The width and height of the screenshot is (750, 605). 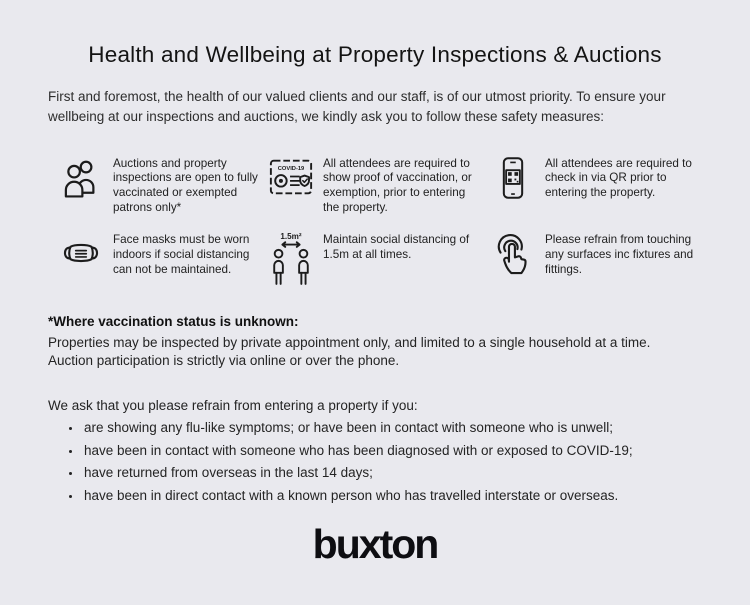 What do you see at coordinates (173, 321) in the screenshot?
I see `vaccination-note-heading: *Where vaccination status is unknown:` at bounding box center [173, 321].